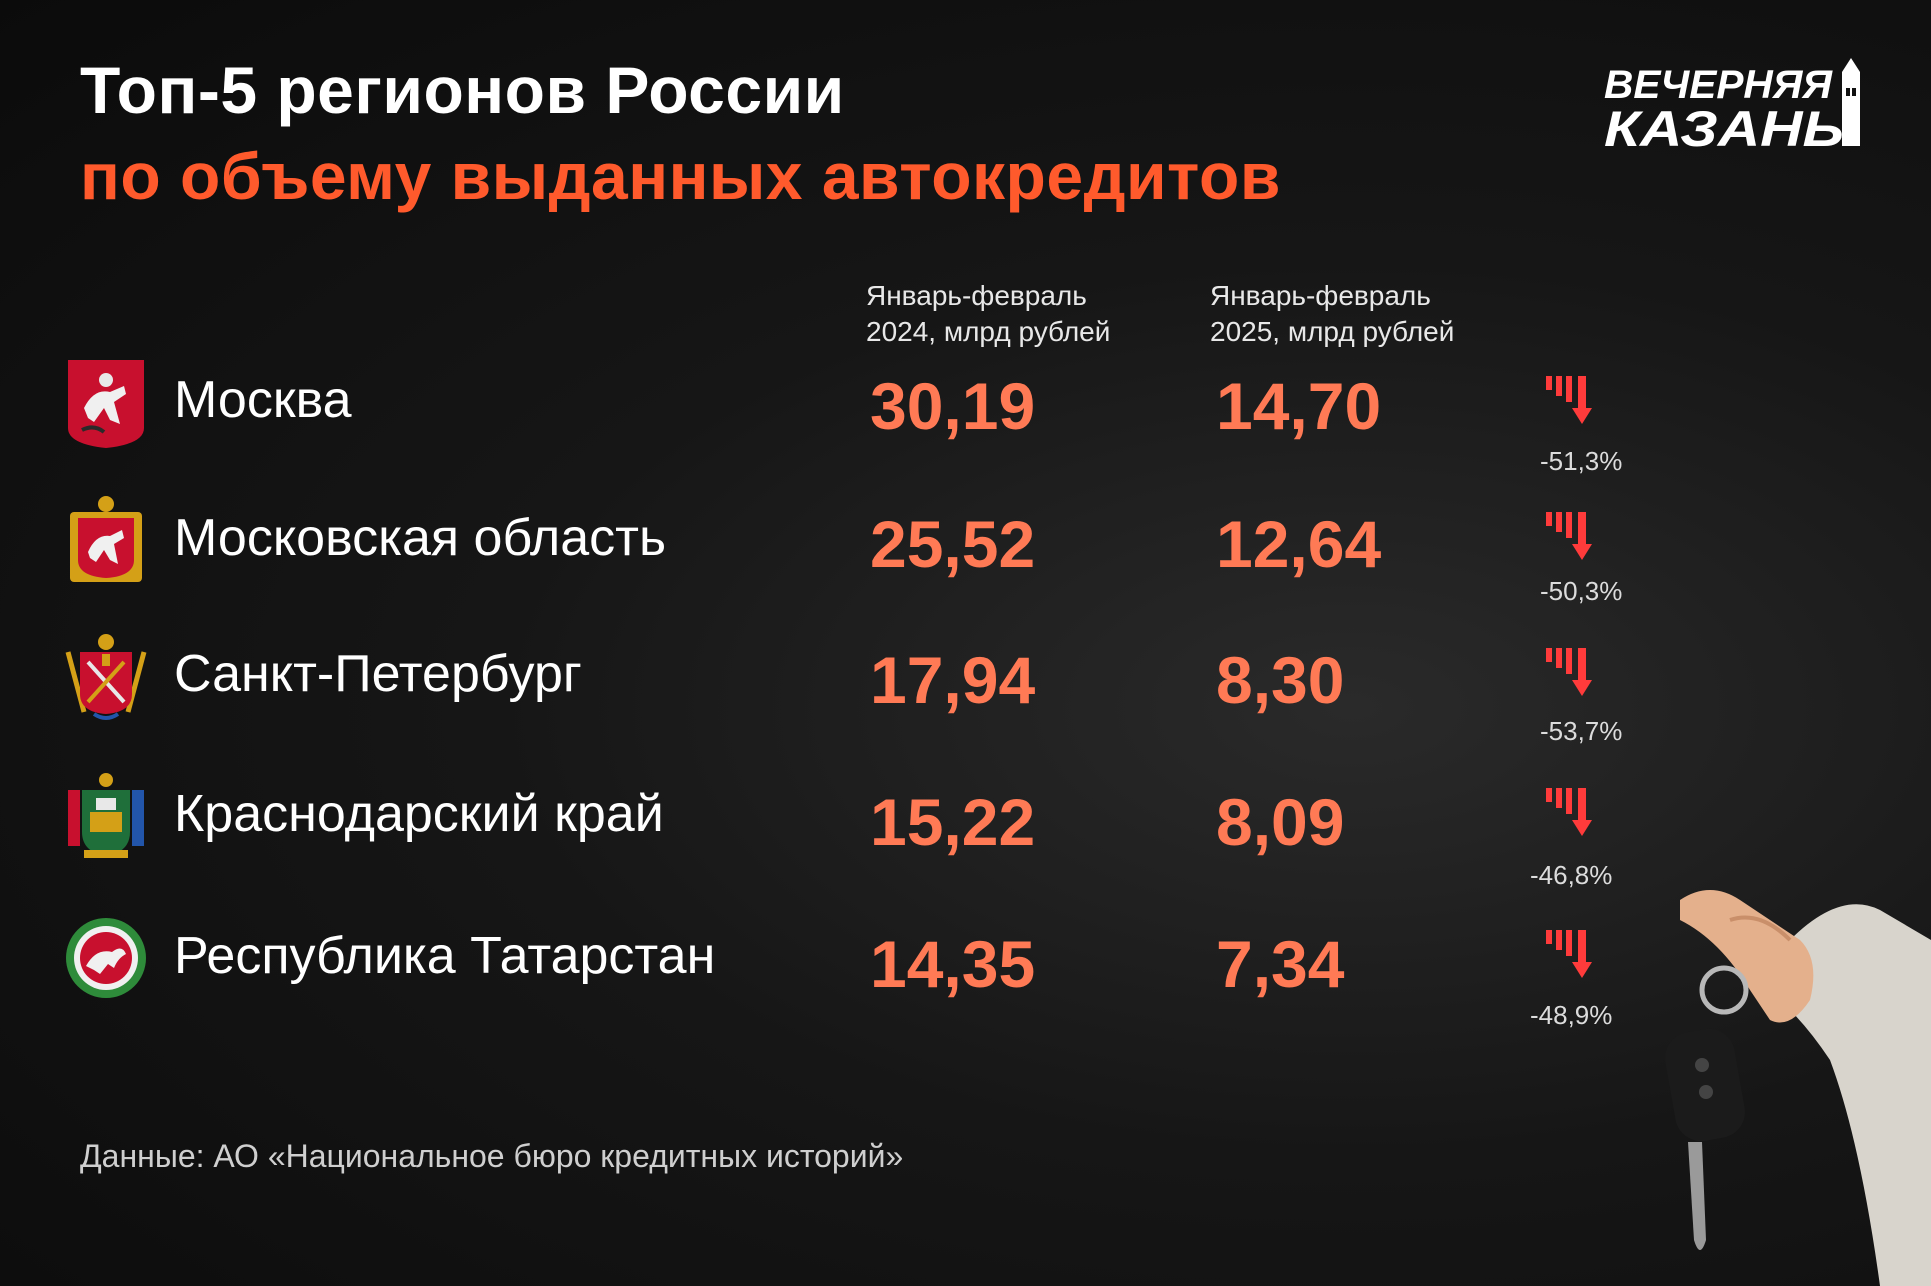 The image size is (1931, 1286). What do you see at coordinates (419, 814) in the screenshot?
I see `region-name: Краснодарский край` at bounding box center [419, 814].